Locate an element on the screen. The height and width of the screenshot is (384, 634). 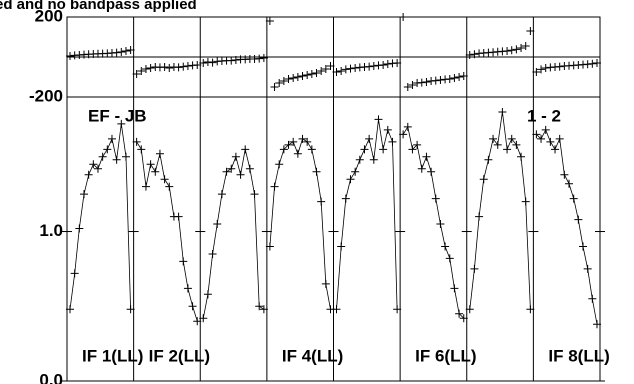
chart-title: ed and no bandpass applied is located at coordinates (98, 6).